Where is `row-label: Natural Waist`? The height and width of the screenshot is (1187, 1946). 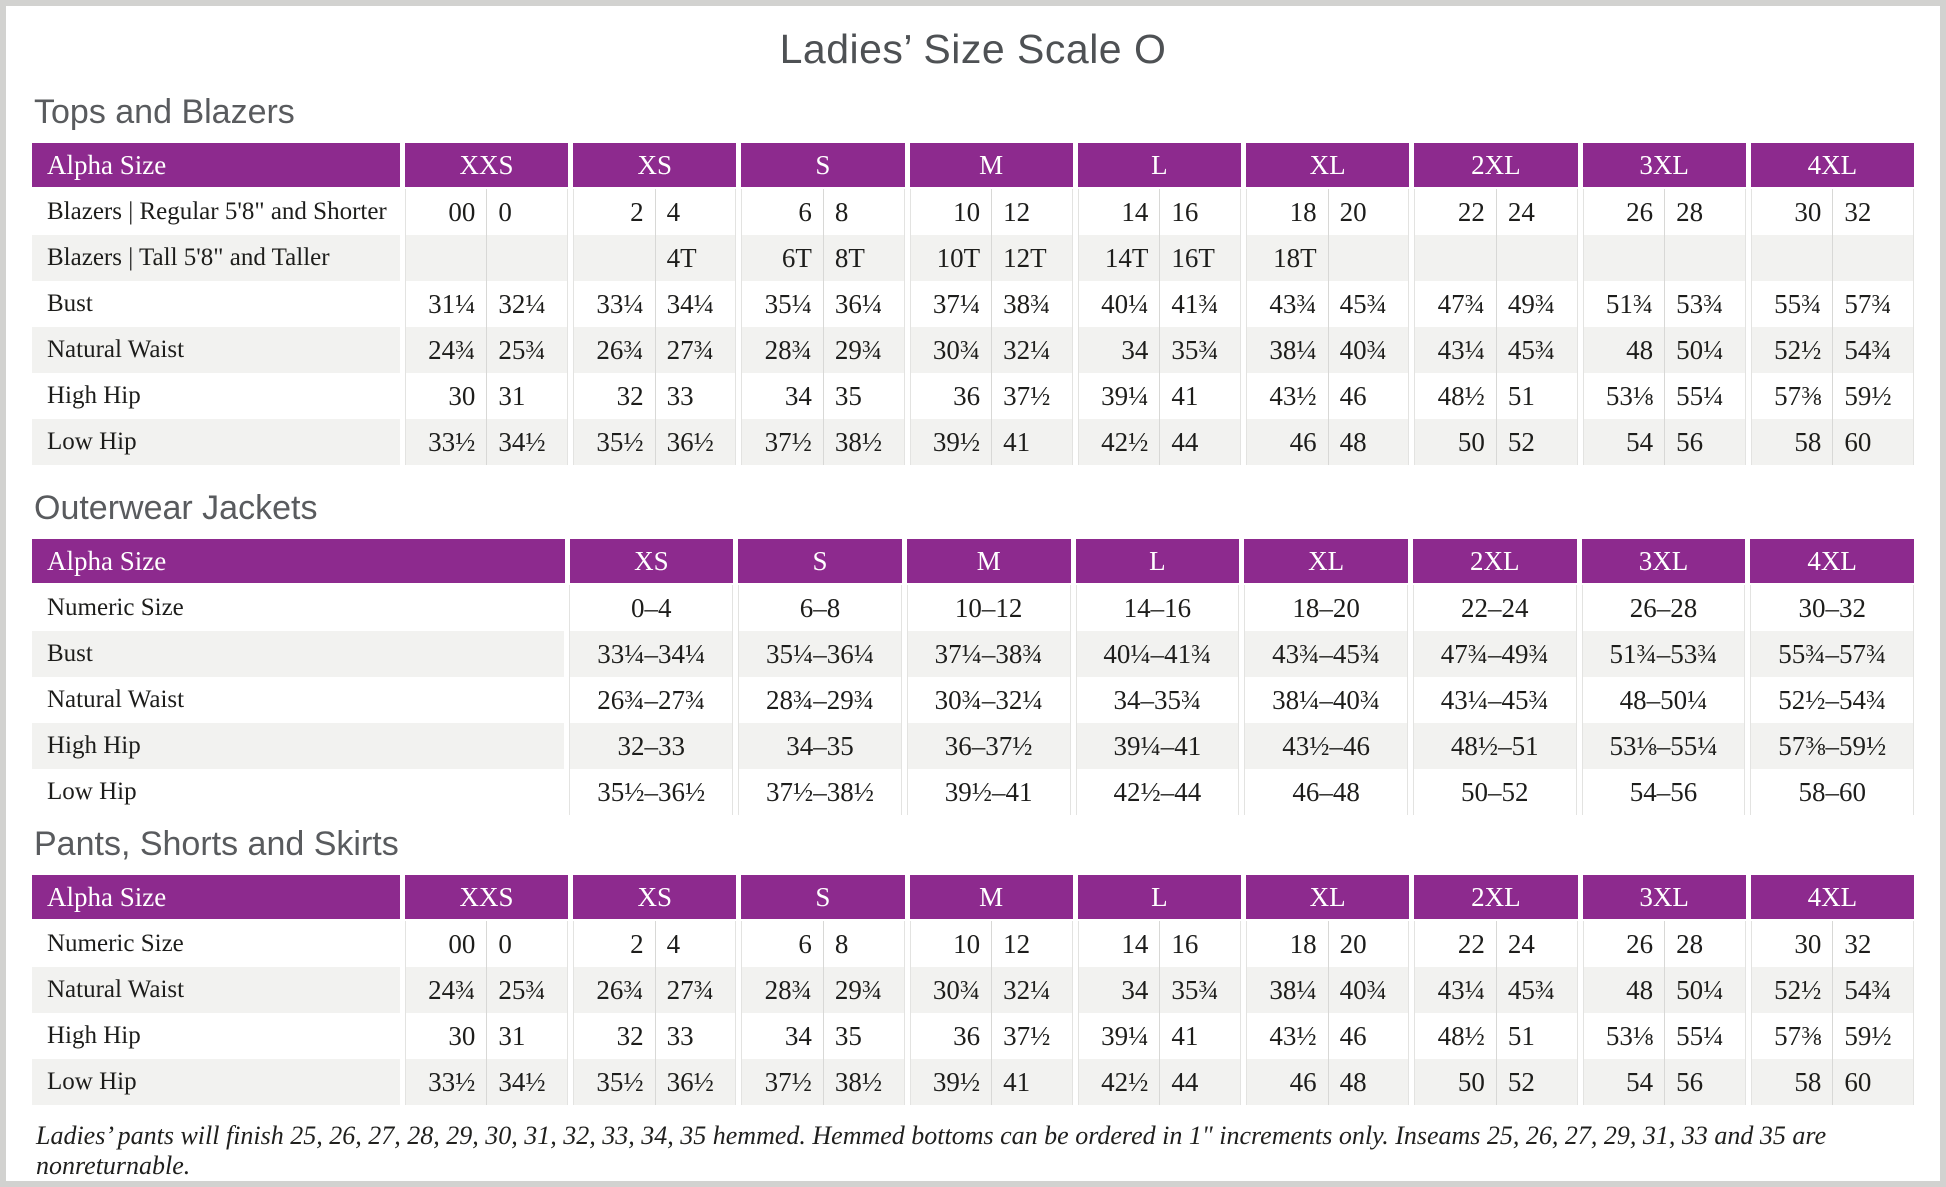
row-label: Natural Waist is located at coordinates (116, 699).